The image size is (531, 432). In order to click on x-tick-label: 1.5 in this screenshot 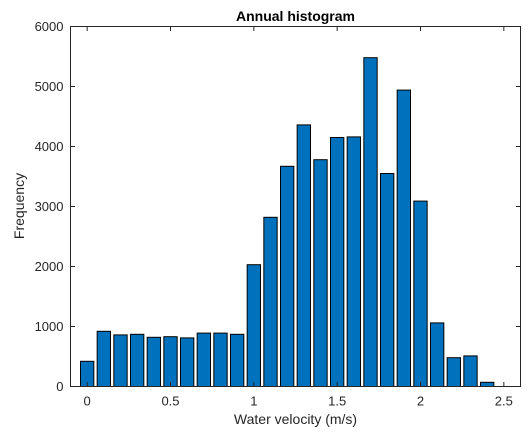, I will do `click(337, 401)`.